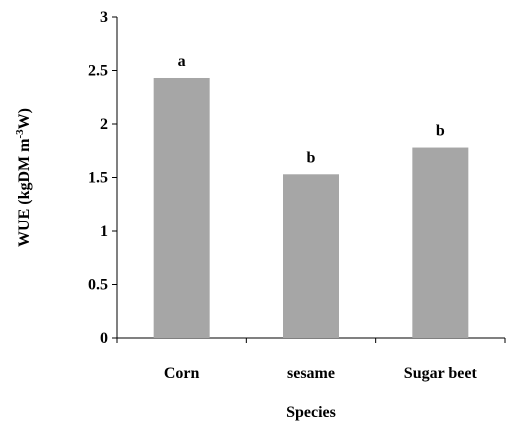  Describe the element at coordinates (441, 373) in the screenshot. I see `x-tick-label: Sugar beet` at that location.